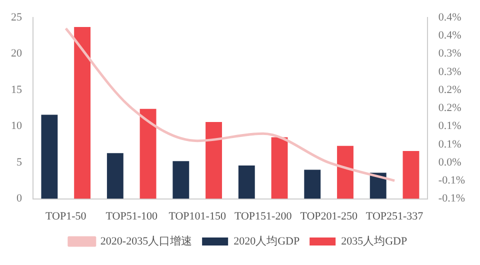  What do you see at coordinates (66, 216) in the screenshot?
I see `x-tick-label: TOP1-50` at bounding box center [66, 216].